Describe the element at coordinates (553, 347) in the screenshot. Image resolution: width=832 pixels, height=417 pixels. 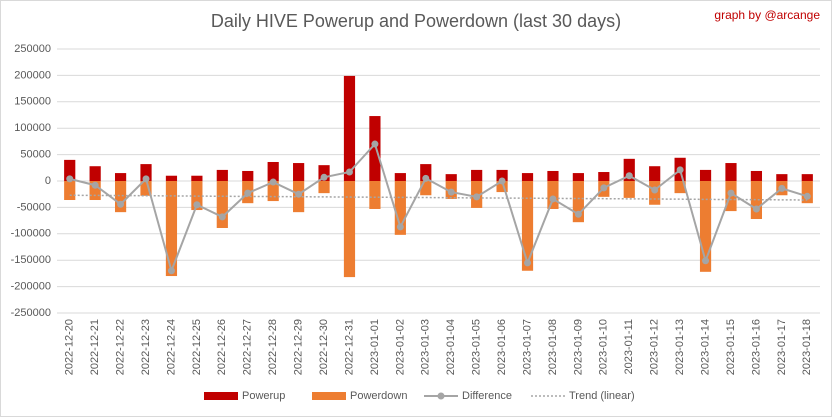
I see `x-tick-label: 2023-01-08` at that location.